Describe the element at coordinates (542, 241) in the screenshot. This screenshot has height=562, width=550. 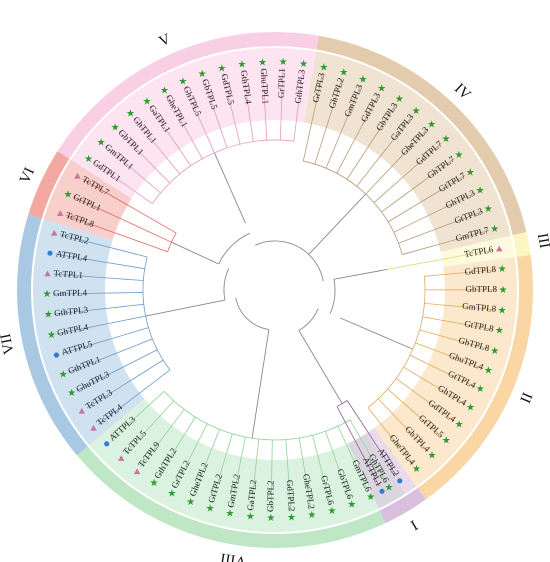
I see `clade-label-iii: III` at that location.